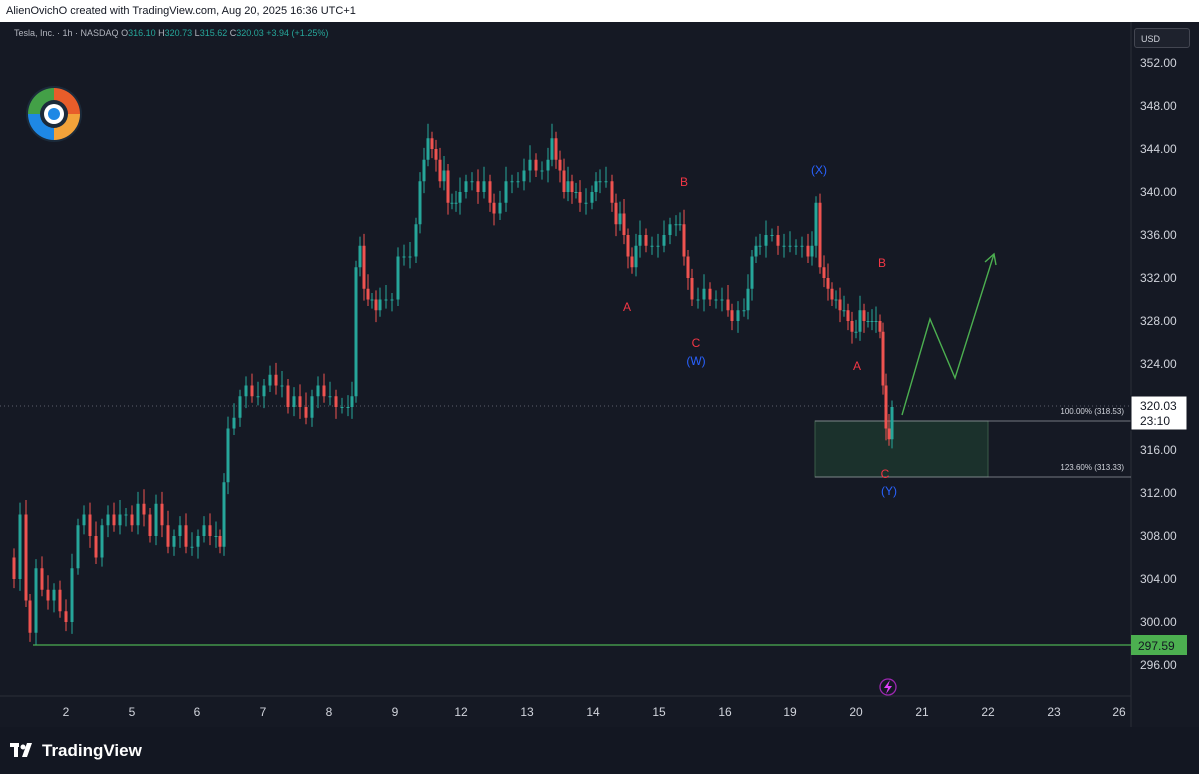 The width and height of the screenshot is (1199, 774). What do you see at coordinates (297, 33) in the screenshot?
I see `change-value: +3.94 (+1.25%)` at bounding box center [297, 33].